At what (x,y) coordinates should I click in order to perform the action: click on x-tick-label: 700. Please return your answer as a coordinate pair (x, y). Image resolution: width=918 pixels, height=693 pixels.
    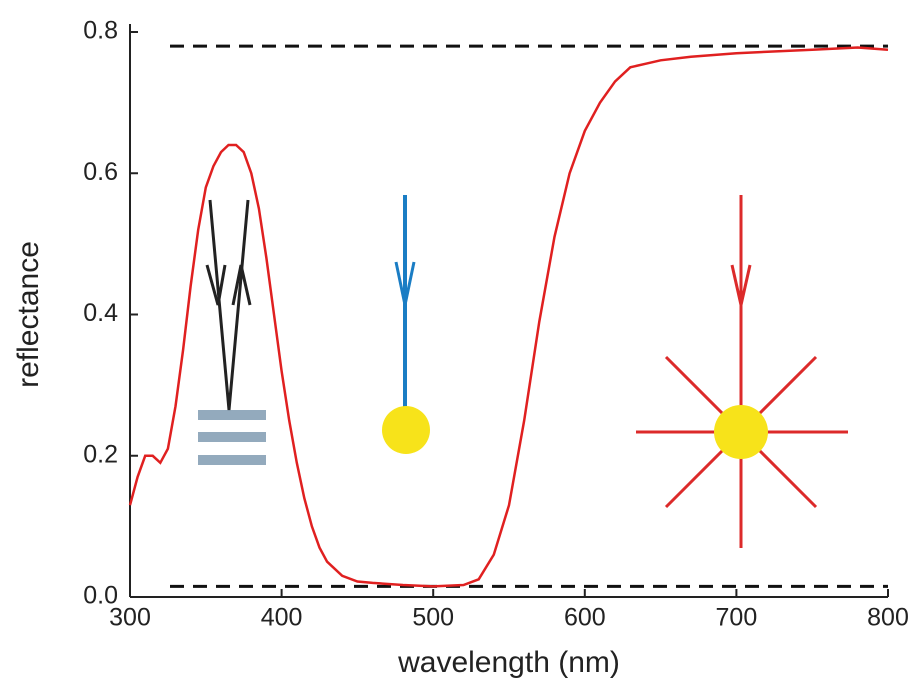
    Looking at the image, I should click on (737, 618).